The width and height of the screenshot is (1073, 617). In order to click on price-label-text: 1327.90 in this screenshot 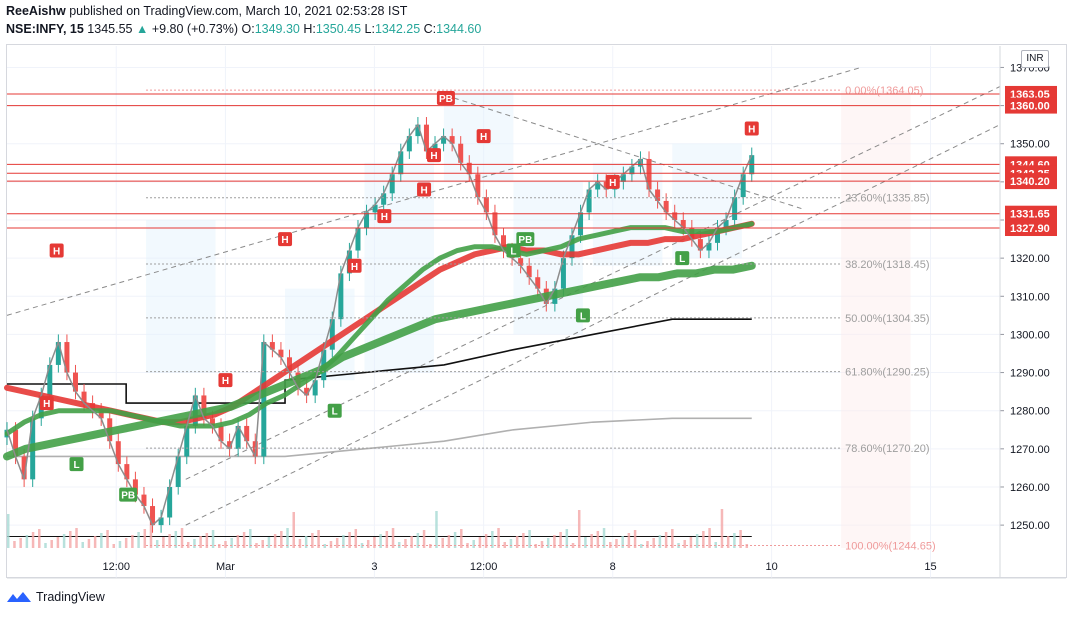, I will do `click(1030, 229)`.